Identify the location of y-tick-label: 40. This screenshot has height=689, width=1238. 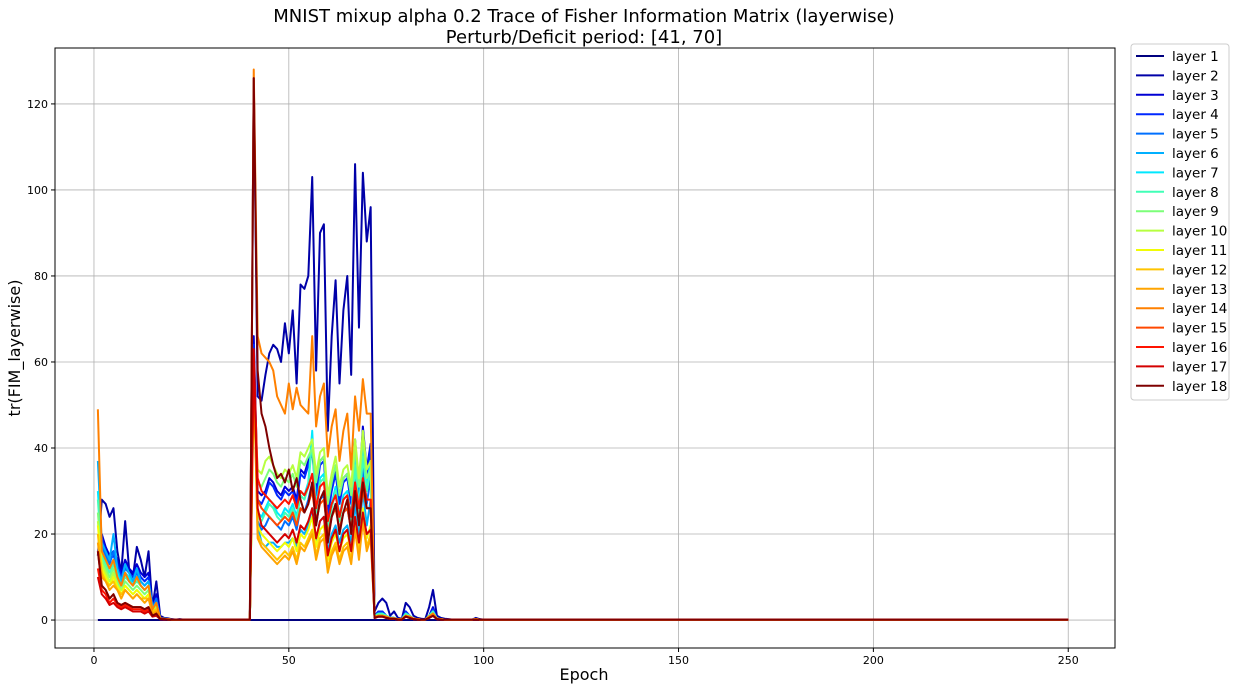
(41, 448).